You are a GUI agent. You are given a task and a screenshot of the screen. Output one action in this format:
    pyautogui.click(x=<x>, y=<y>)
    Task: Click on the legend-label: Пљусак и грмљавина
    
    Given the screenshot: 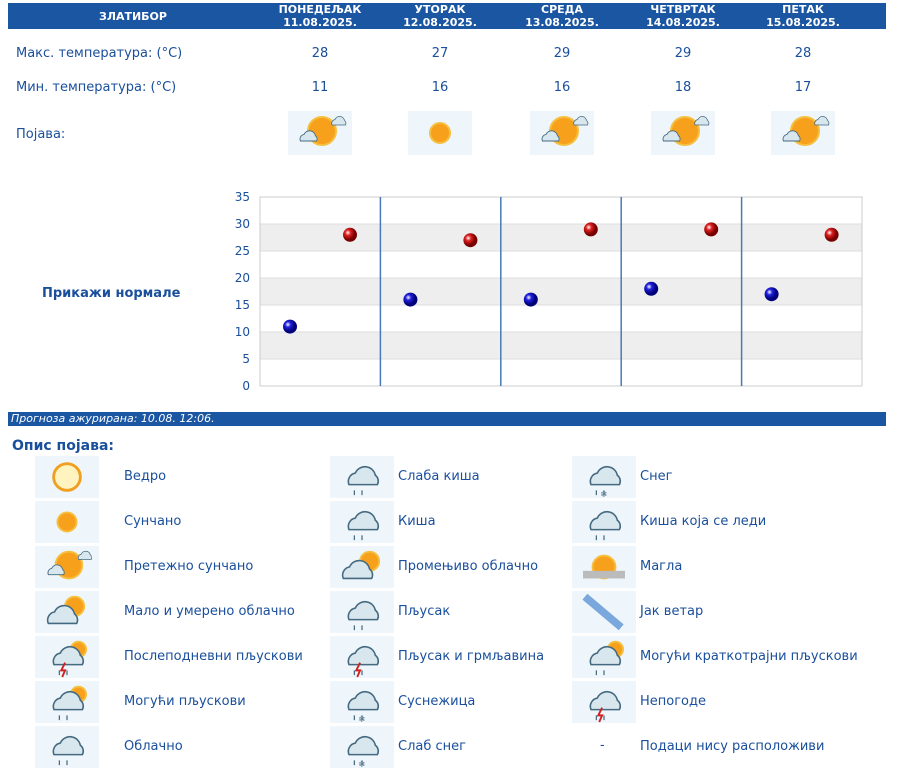 What is the action you would take?
    pyautogui.click(x=471, y=656)
    